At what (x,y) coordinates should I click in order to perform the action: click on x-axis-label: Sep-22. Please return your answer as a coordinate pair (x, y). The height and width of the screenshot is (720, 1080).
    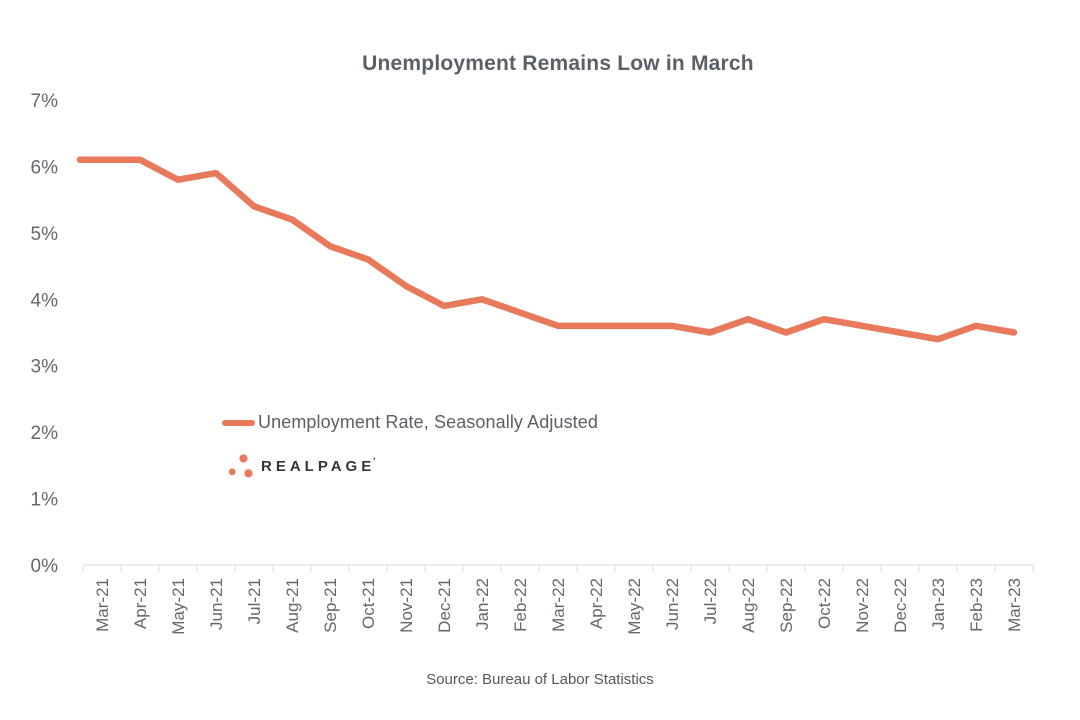
    Looking at the image, I should click on (786, 605).